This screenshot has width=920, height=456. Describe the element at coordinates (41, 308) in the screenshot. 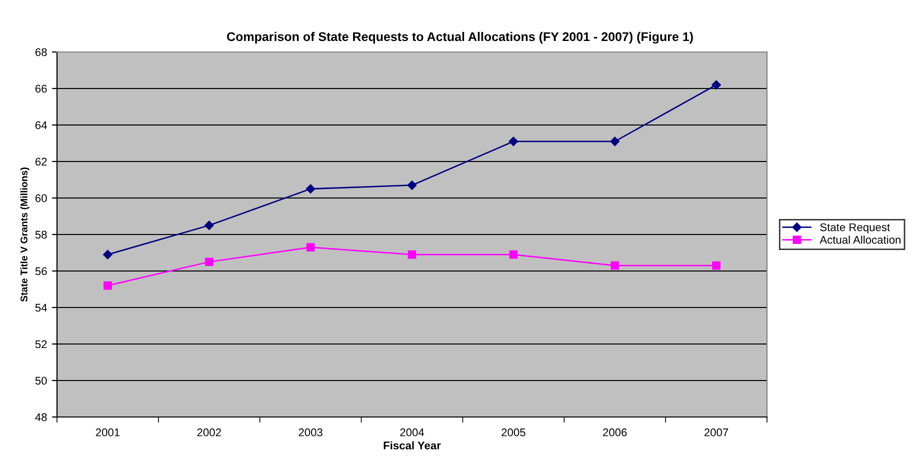

I see `y-tick-label: 54` at that location.